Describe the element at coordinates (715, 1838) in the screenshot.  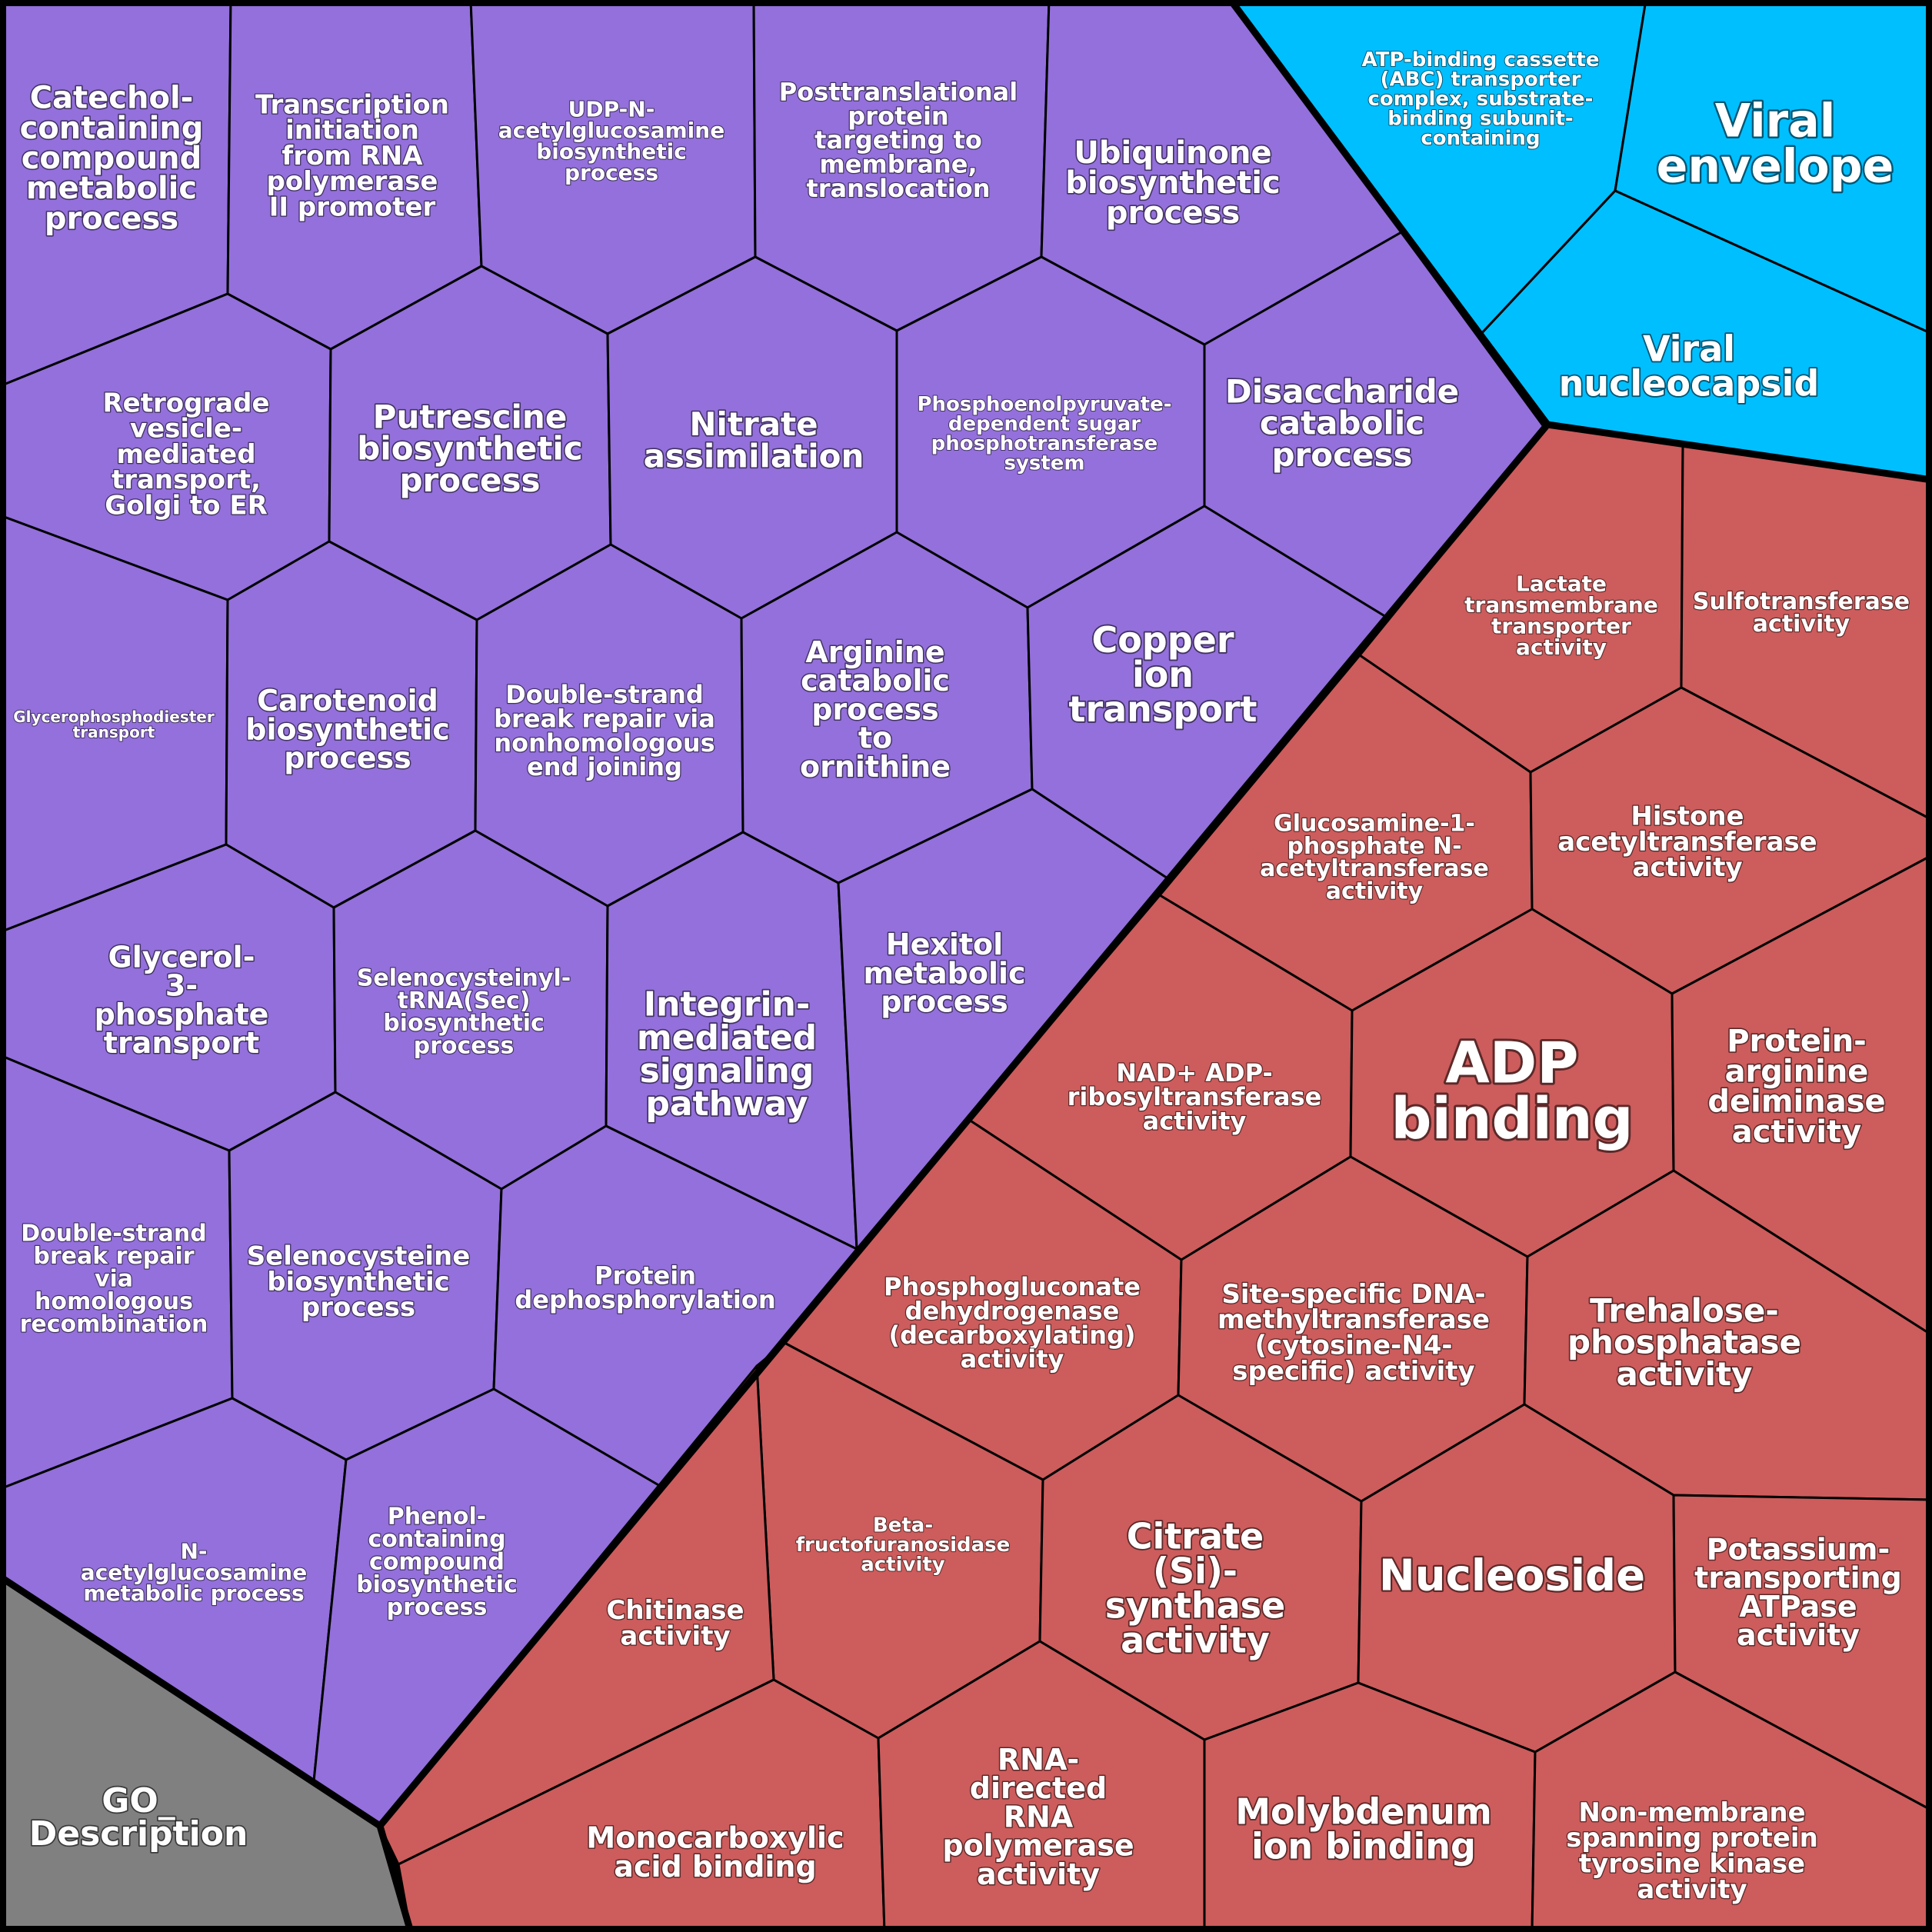
I see `label-monocarboxylic-line: Monocarboxylic` at that location.